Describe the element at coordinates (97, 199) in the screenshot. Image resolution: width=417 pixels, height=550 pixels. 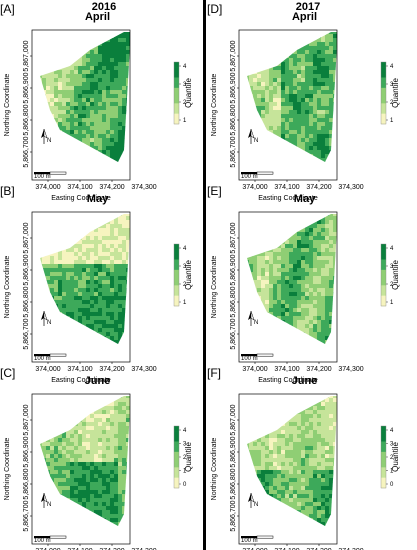
I see `panel-title: May` at that location.